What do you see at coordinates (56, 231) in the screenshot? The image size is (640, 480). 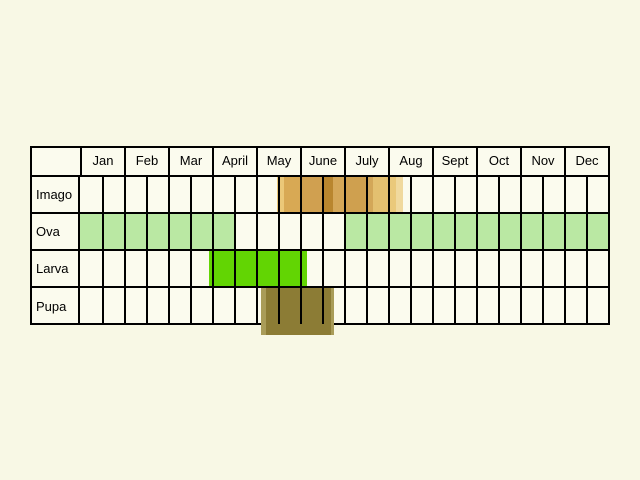 I see `row-label-ova: Ova` at bounding box center [56, 231].